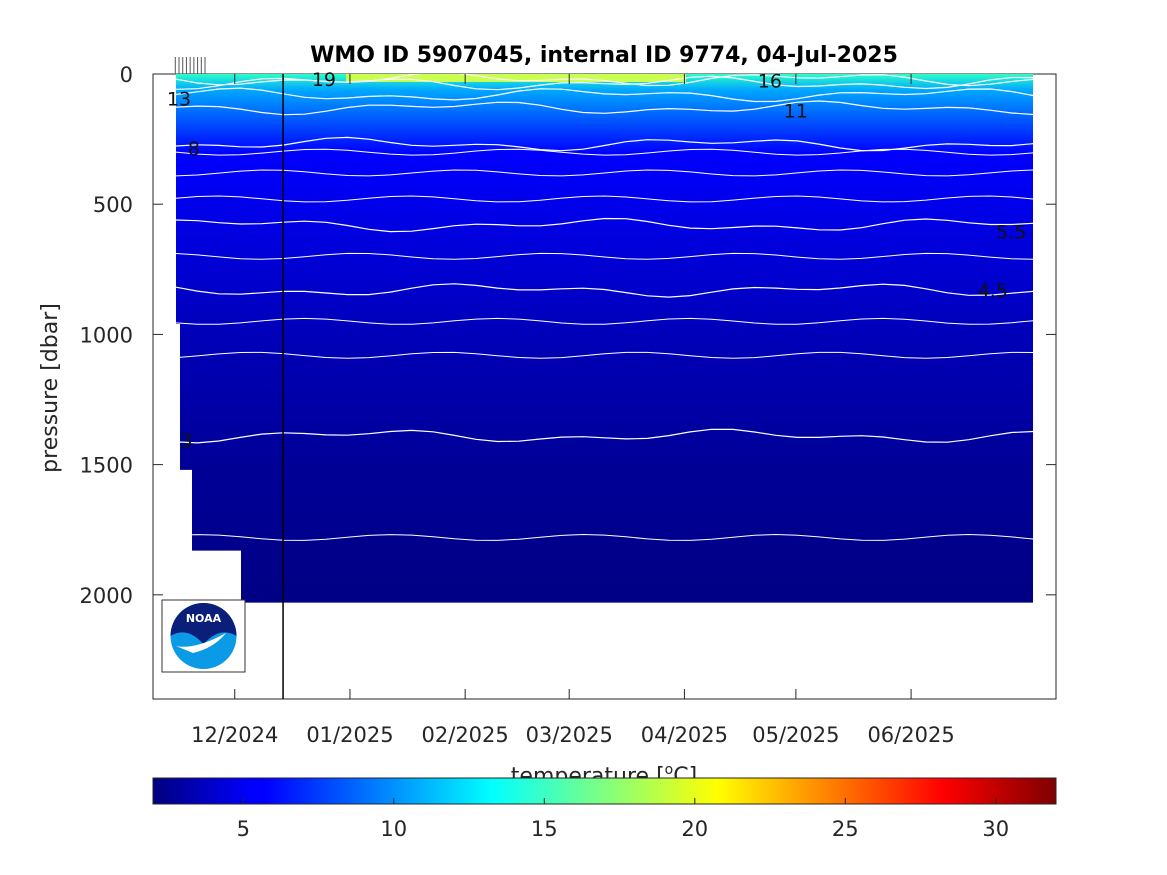 This screenshot has height=875, width=1167. I want to click on contour-label-13: 13, so click(179, 100).